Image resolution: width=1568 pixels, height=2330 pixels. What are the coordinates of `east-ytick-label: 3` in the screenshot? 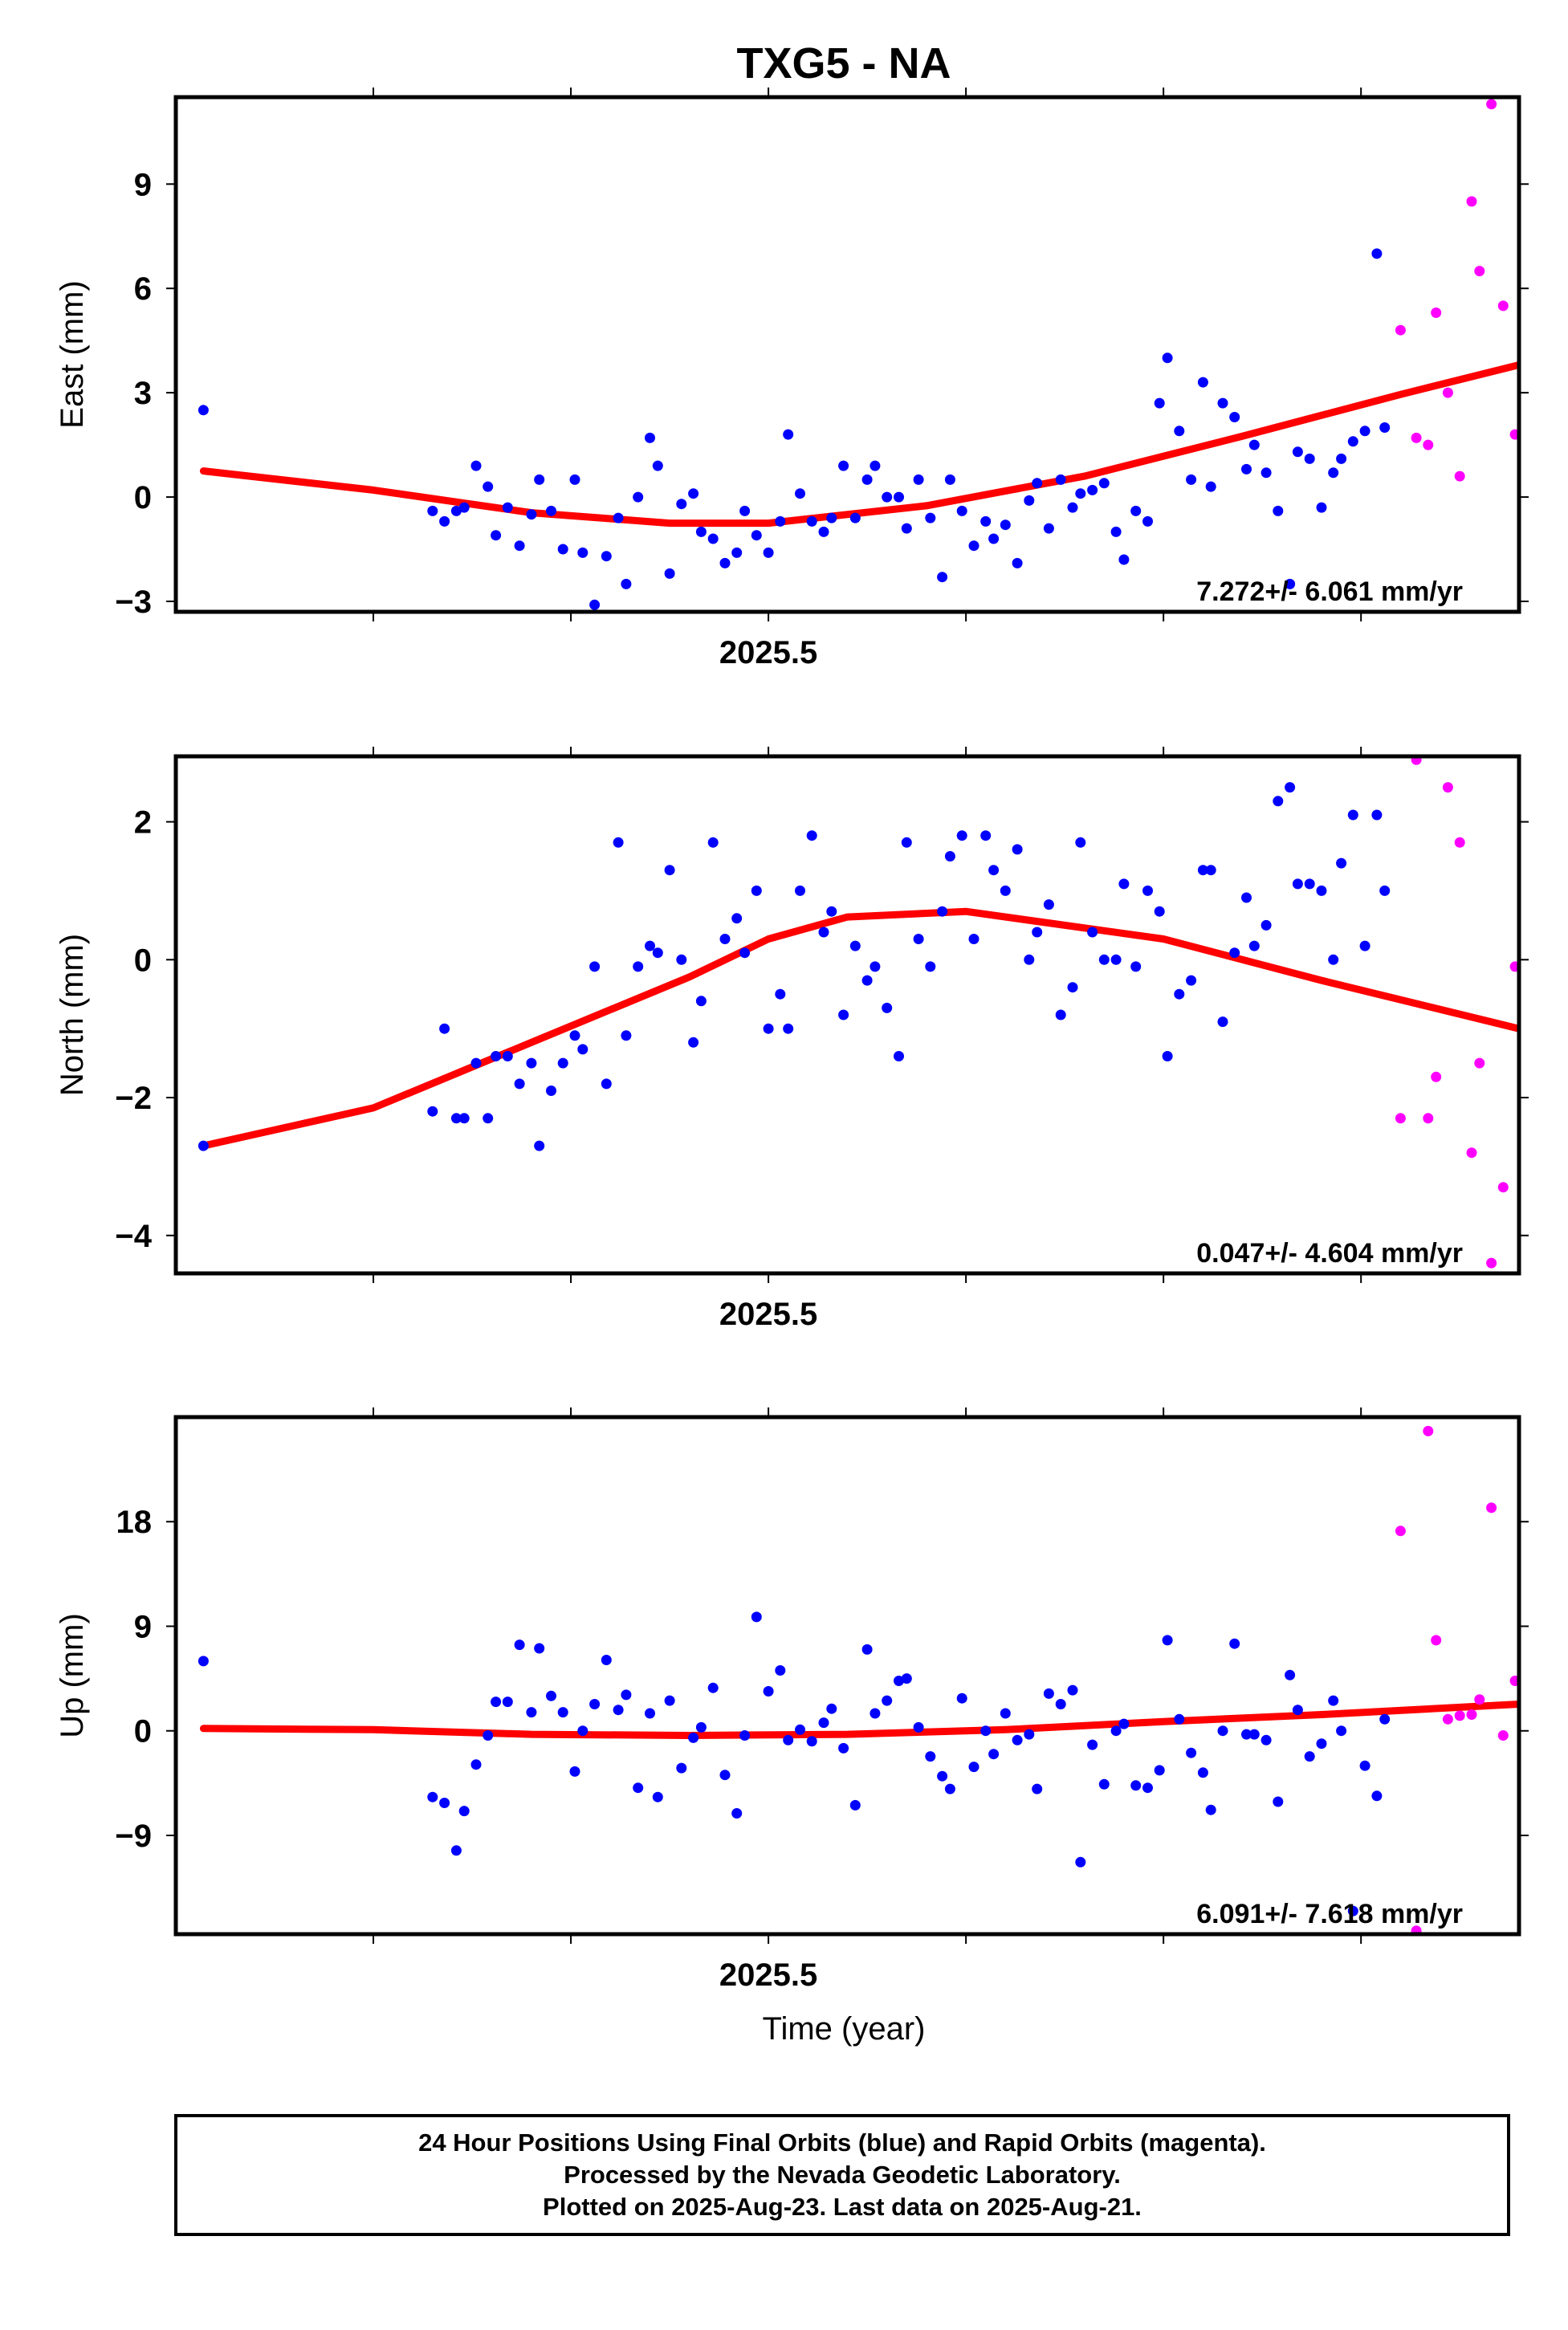 It's located at (143, 393).